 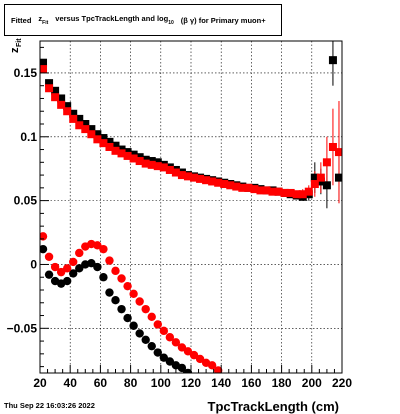 I want to click on y-tick-label: −0.05, so click(x=22, y=328).